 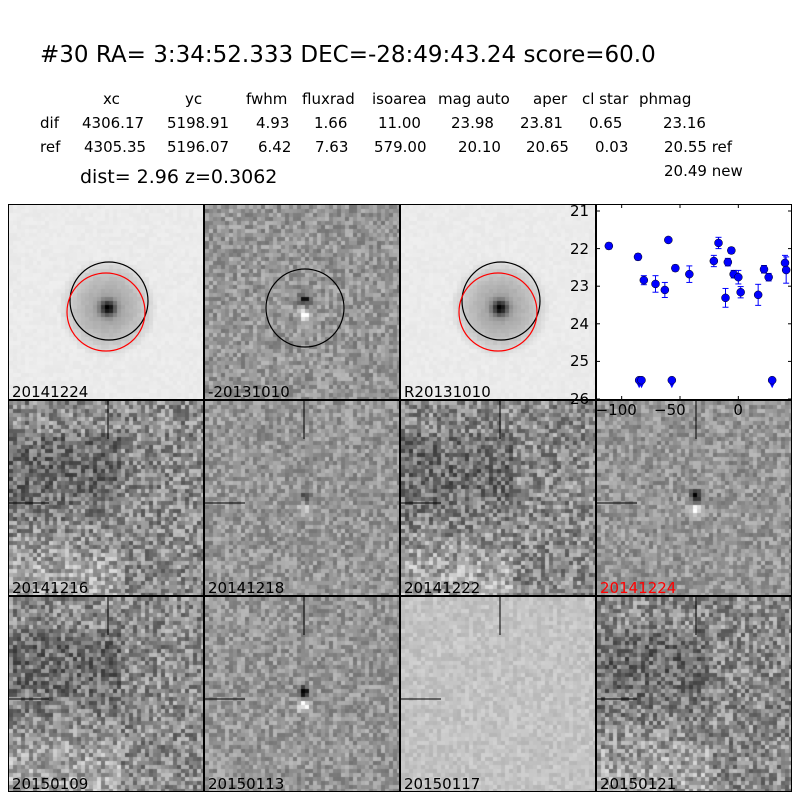 What do you see at coordinates (50, 783) in the screenshot?
I see `stamp-date-label: 20150109` at bounding box center [50, 783].